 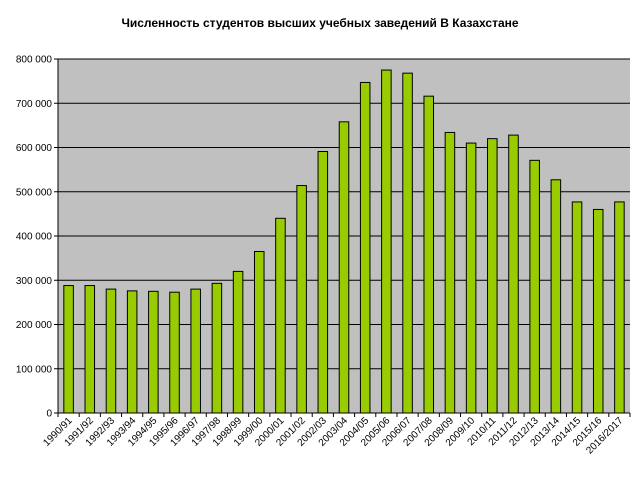 I want to click on y-tick-label: 400 000, so click(x=34, y=237).